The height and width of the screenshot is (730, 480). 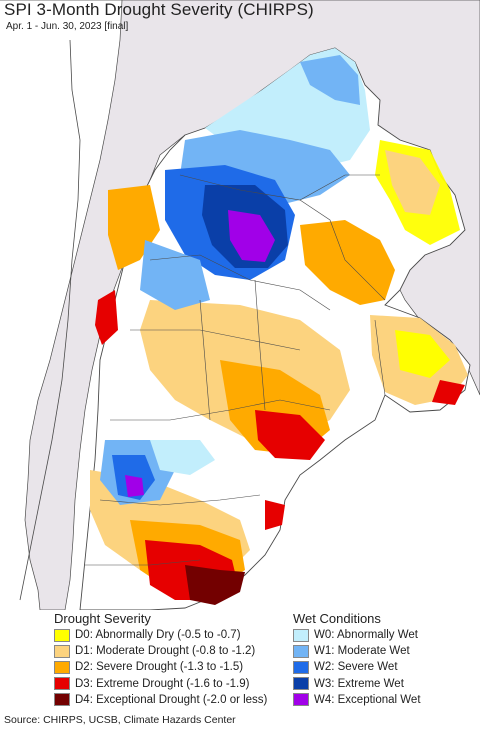 What do you see at coordinates (301, 651) in the screenshot?
I see `swatch-w1` at bounding box center [301, 651].